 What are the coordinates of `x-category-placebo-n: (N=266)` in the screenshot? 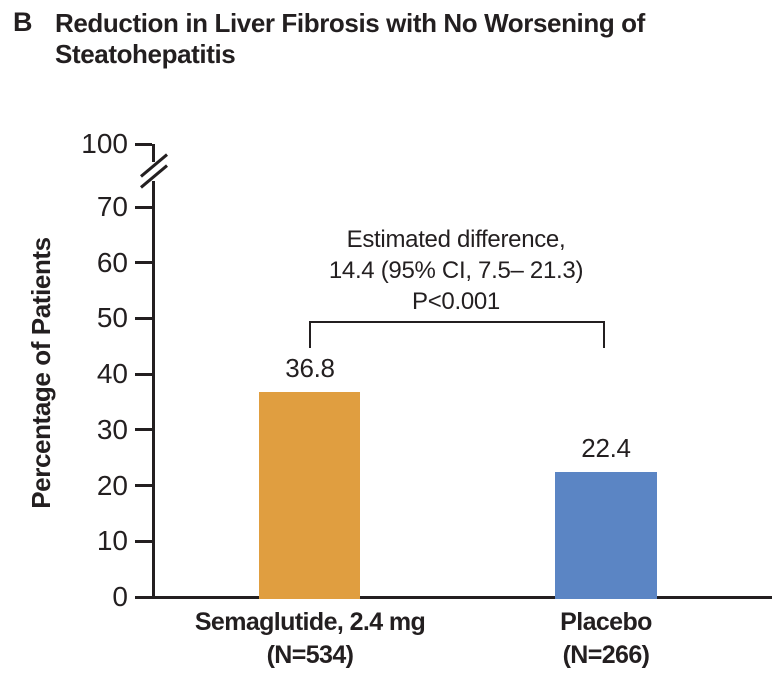 It's located at (606, 655).